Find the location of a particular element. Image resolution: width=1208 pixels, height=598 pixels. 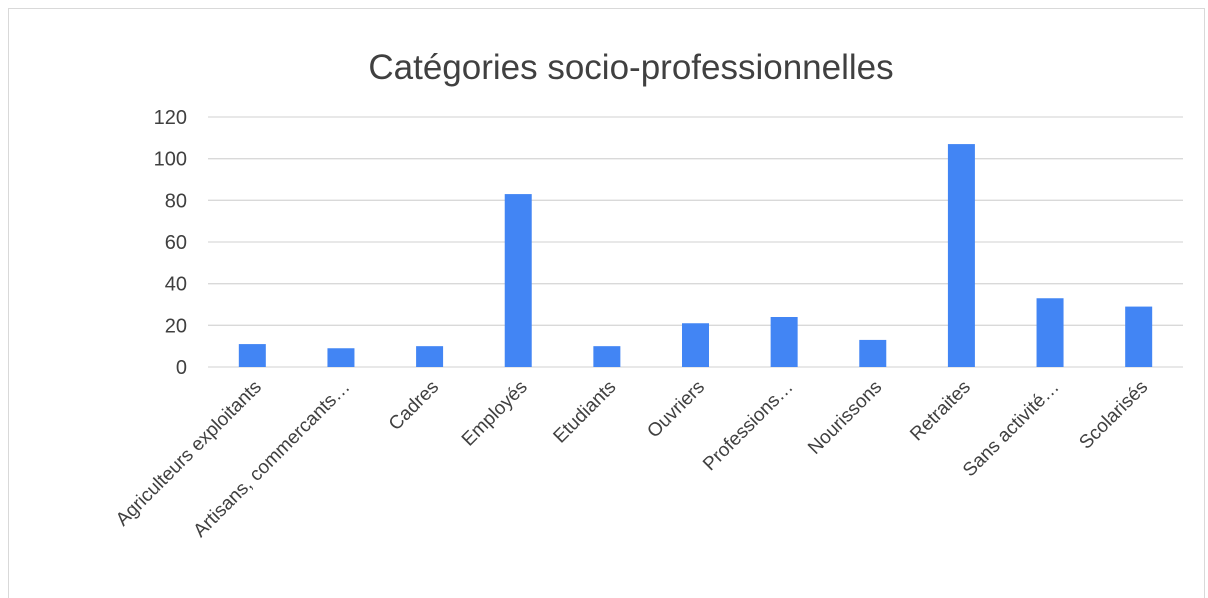

y-axis-ticks: 0 20 40 60 80 100 120 is located at coordinates (170, 243).